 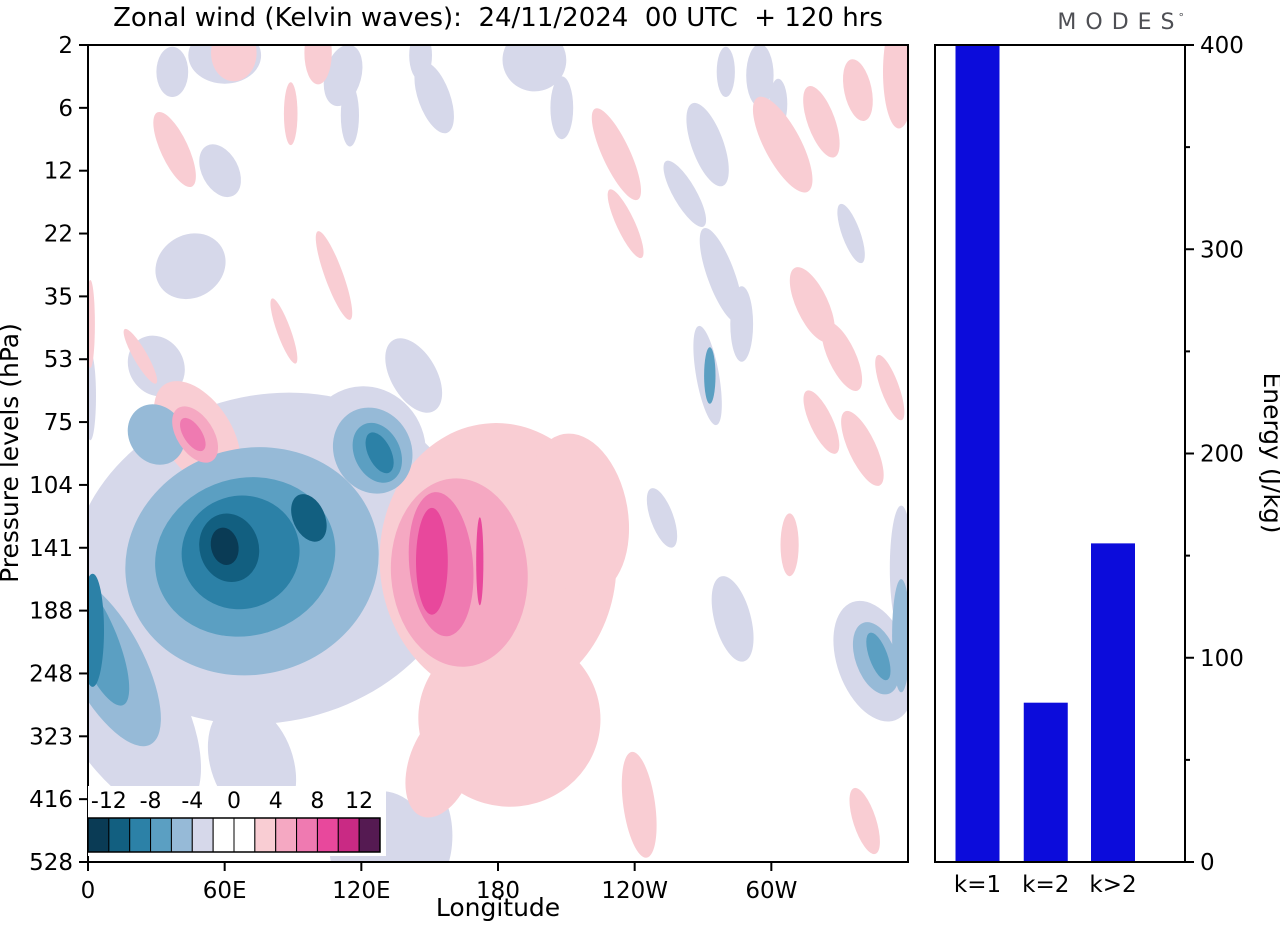 I want to click on pressure-axis-tick-label: 528, so click(x=51, y=863).